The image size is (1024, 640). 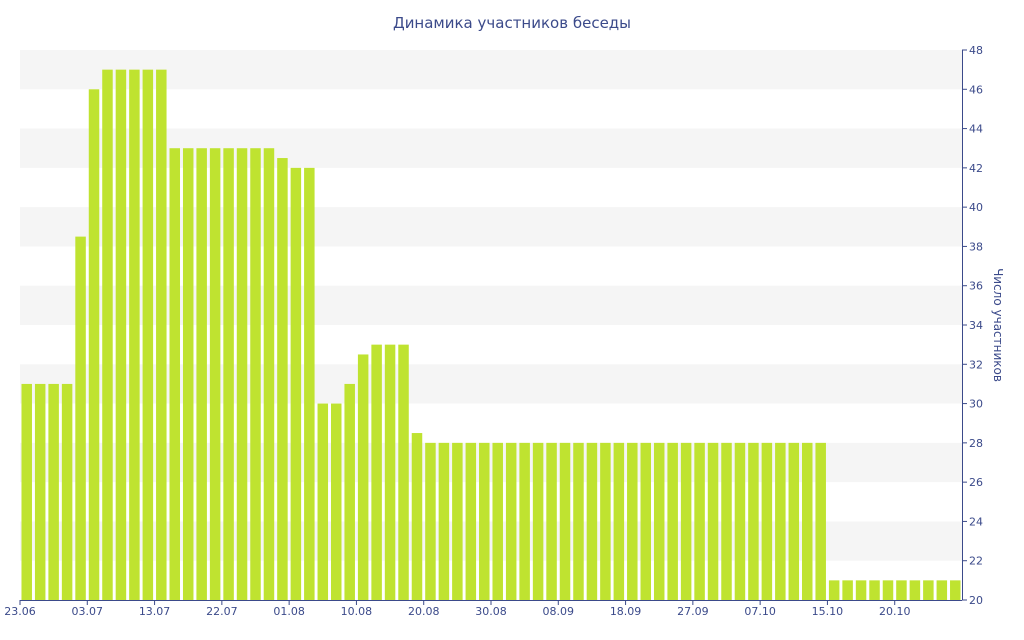 What do you see at coordinates (976, 50) in the screenshot?
I see `y-tick-label: 48` at bounding box center [976, 50].